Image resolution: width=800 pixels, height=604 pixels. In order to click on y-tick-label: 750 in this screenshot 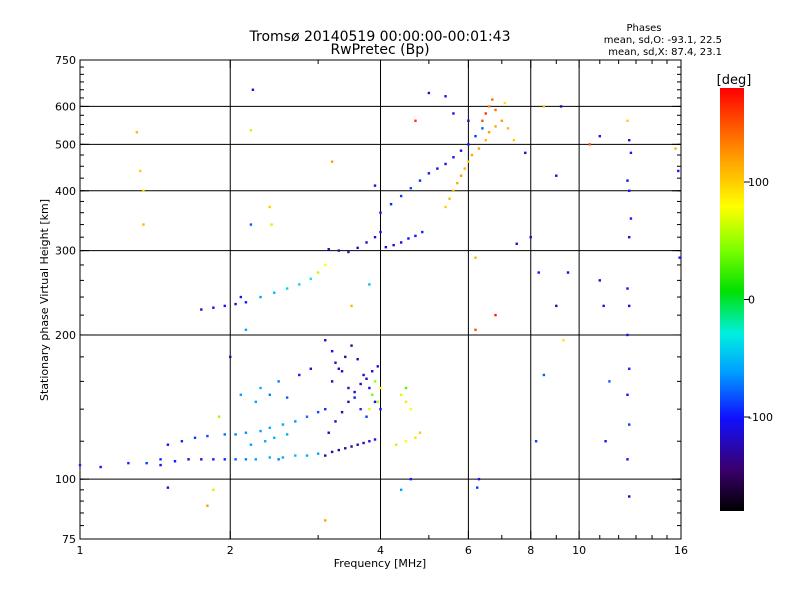, I will do `click(65, 60)`.